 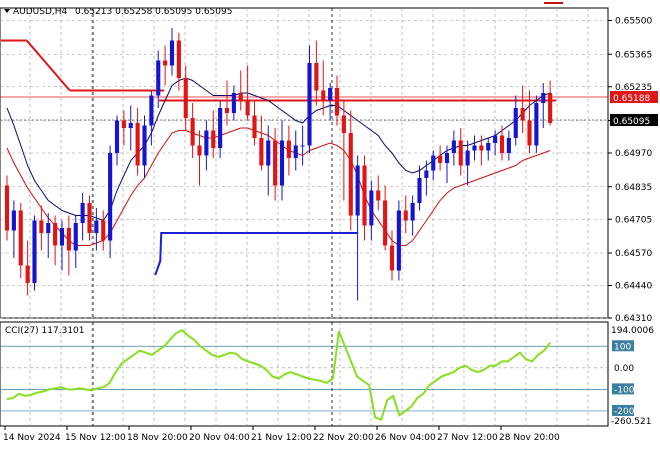 I want to click on cci-max-label: 194.0006, so click(x=632, y=331).